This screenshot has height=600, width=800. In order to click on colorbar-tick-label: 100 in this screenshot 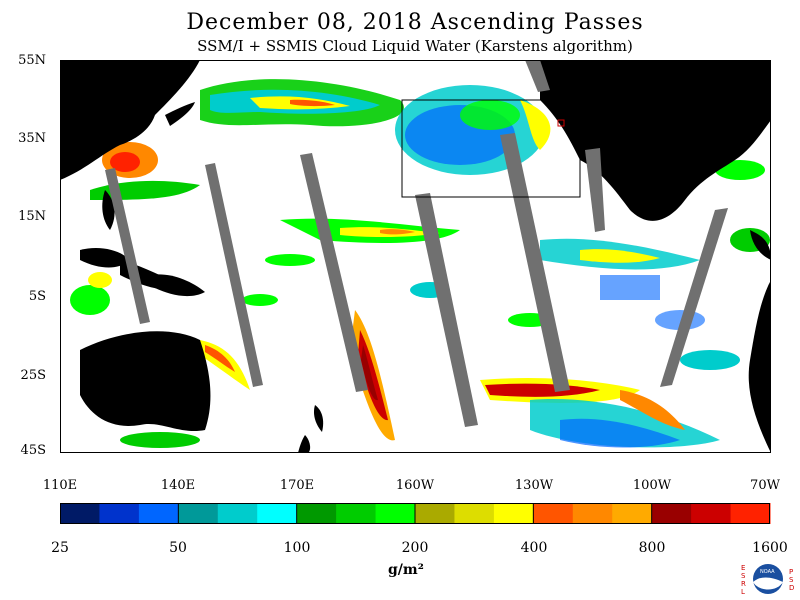, I will do `click(297, 548)`.